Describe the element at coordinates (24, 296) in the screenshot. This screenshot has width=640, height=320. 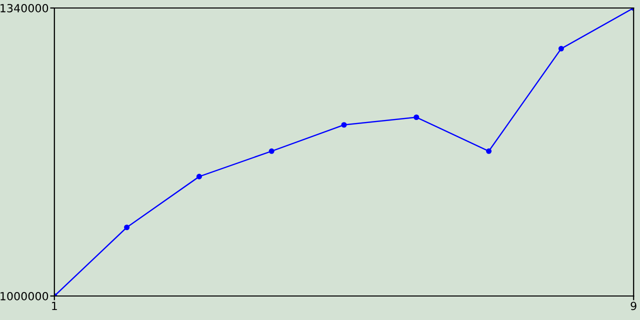
I see `y-tick-label: 1000000` at that location.